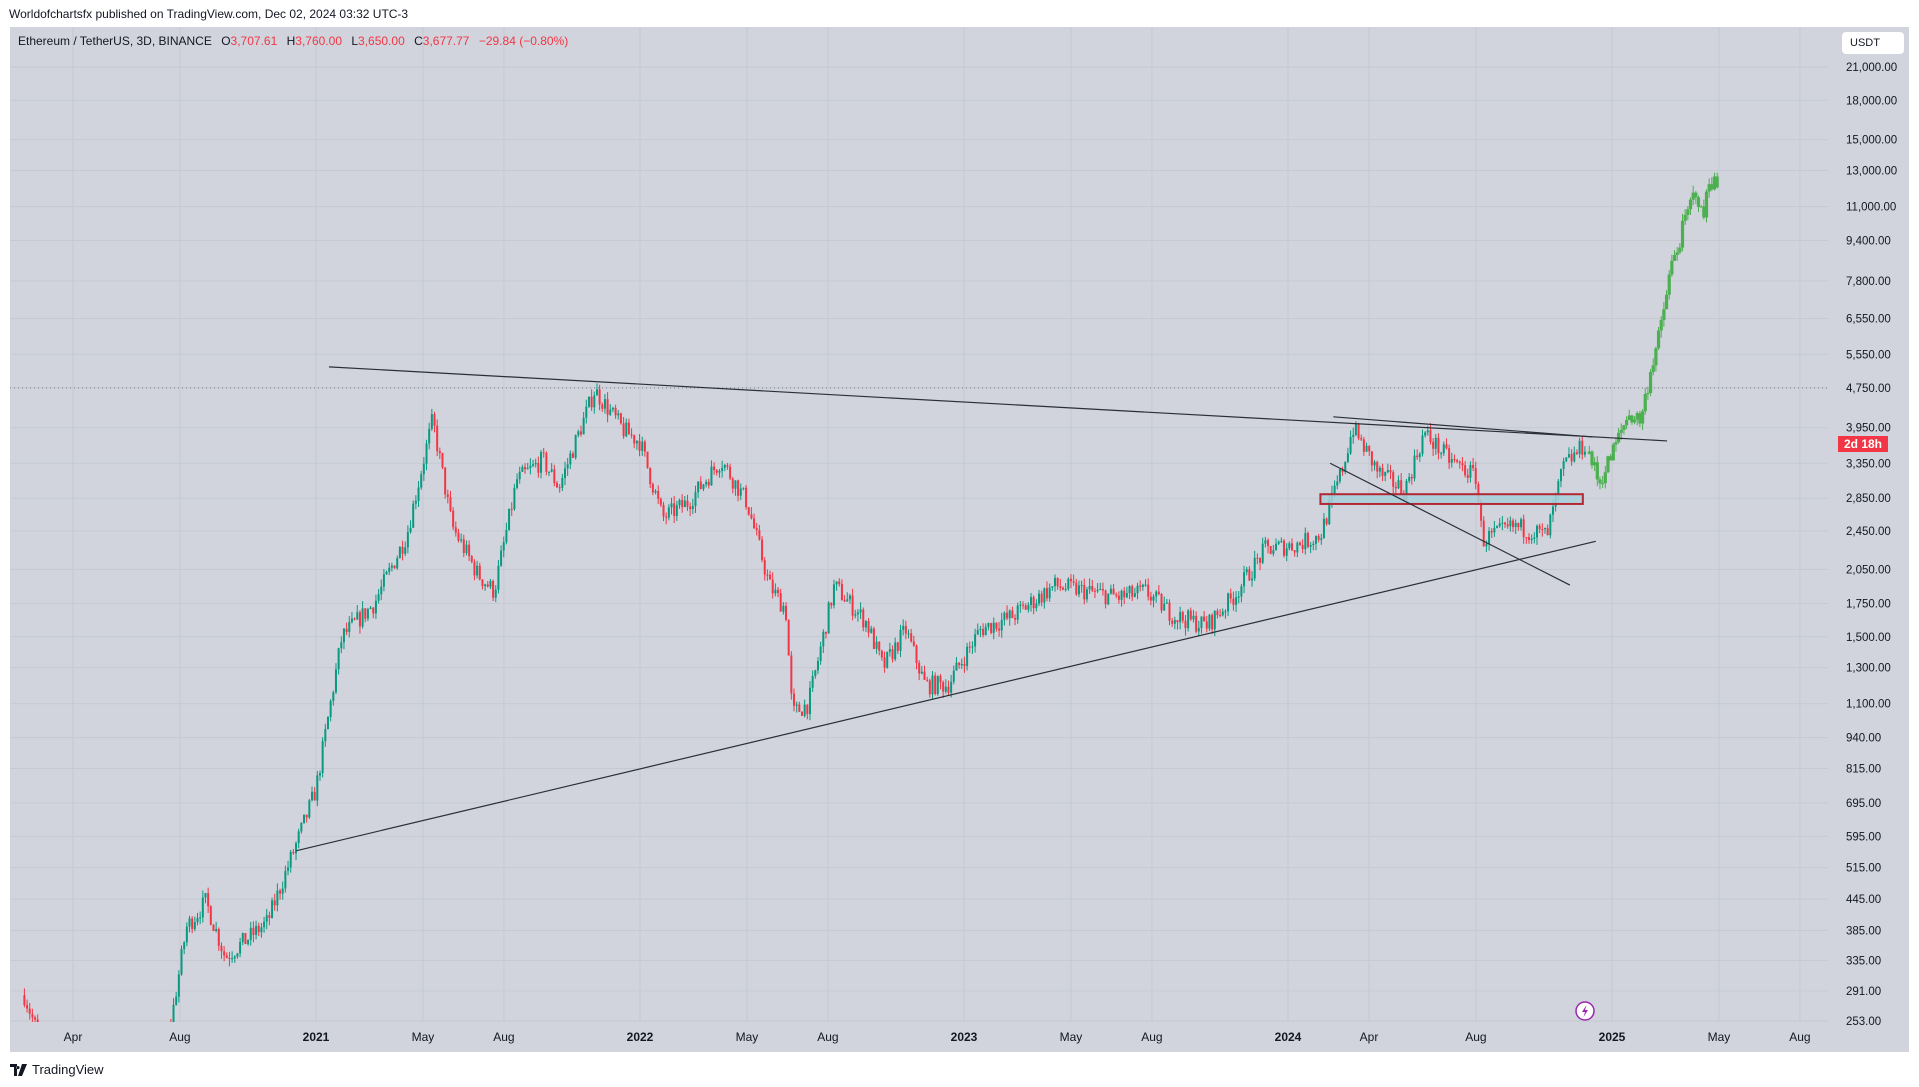 This screenshot has width=1919, height=1087. Describe the element at coordinates (1585, 1011) in the screenshot. I see `alert-lightning-icon` at that location.